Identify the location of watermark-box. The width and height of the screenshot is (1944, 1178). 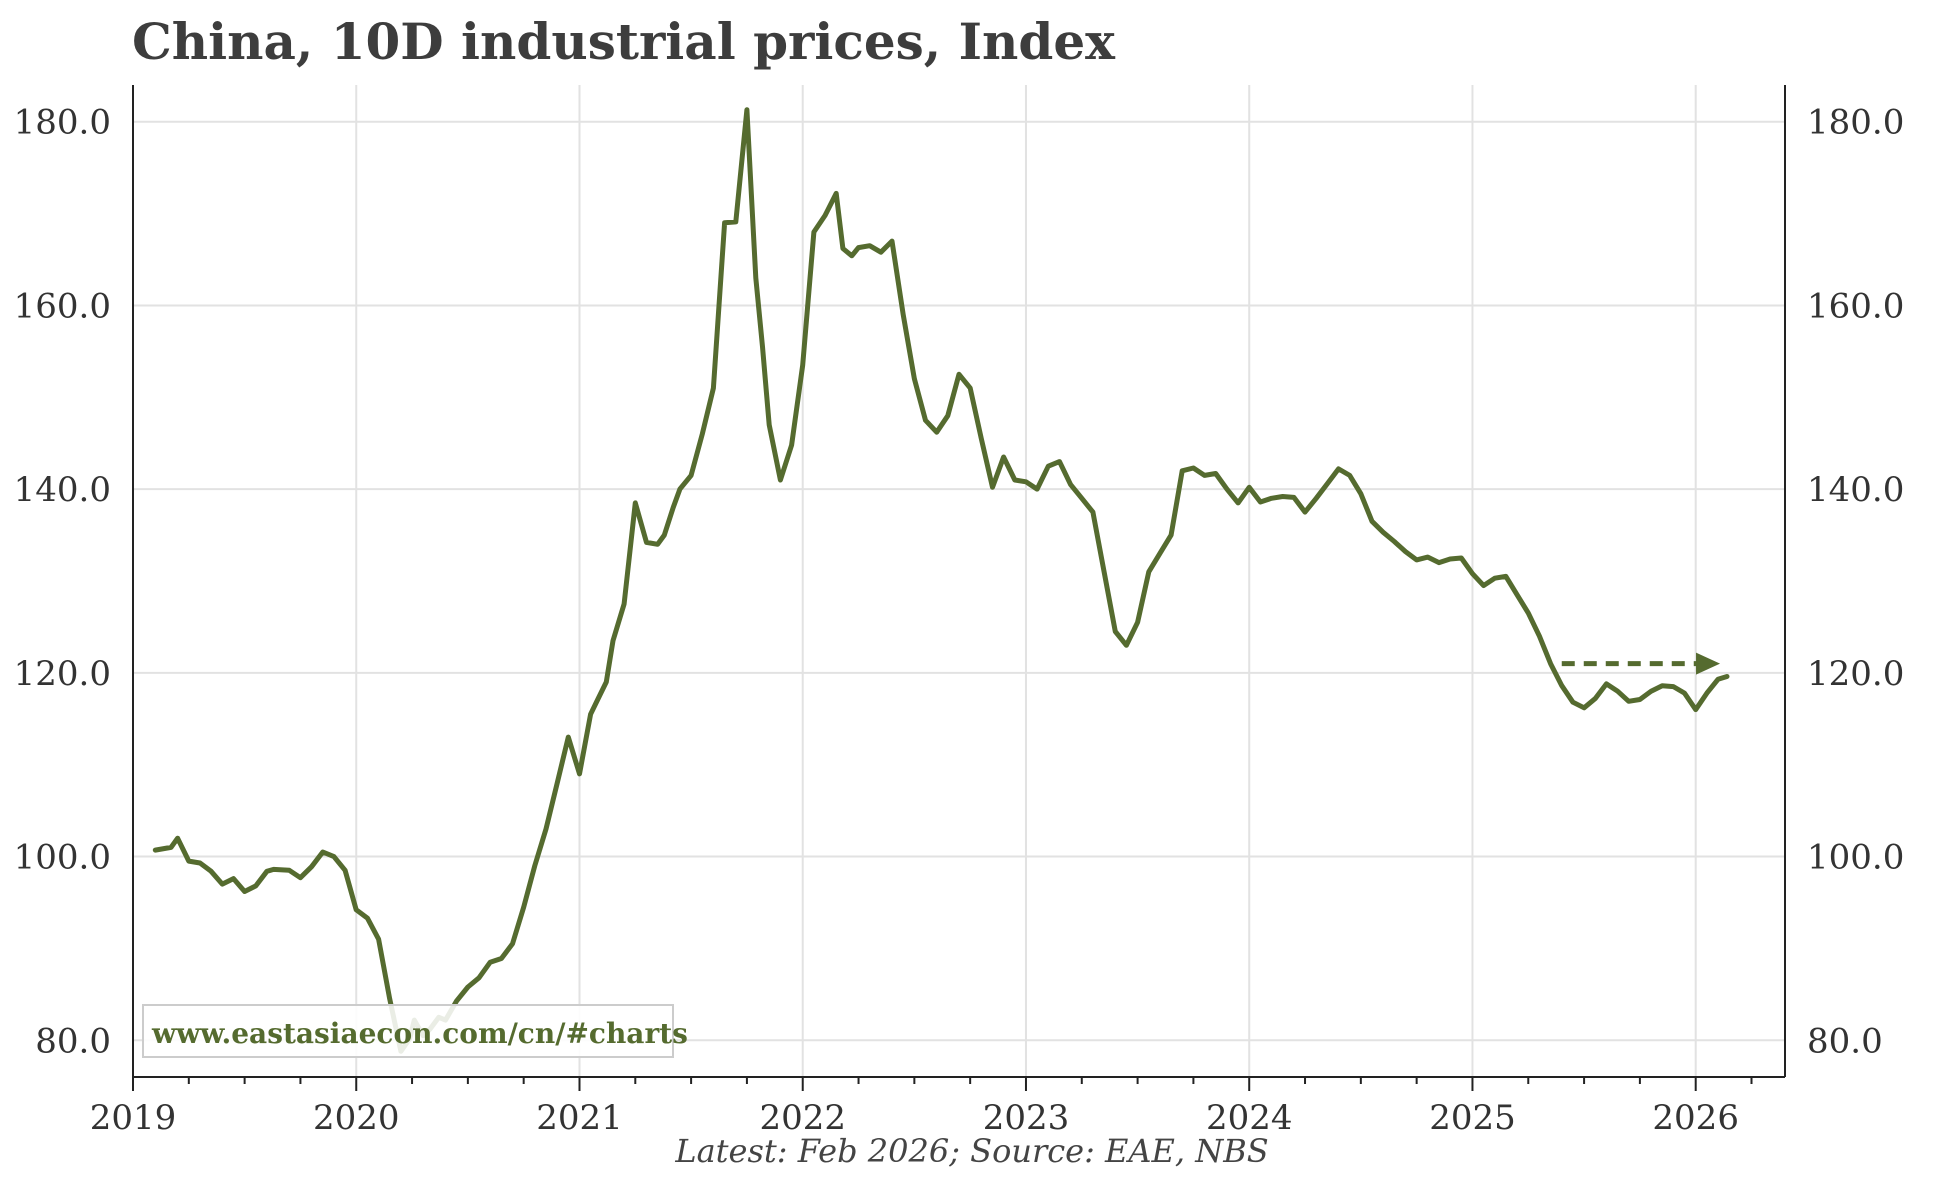
(408, 1031).